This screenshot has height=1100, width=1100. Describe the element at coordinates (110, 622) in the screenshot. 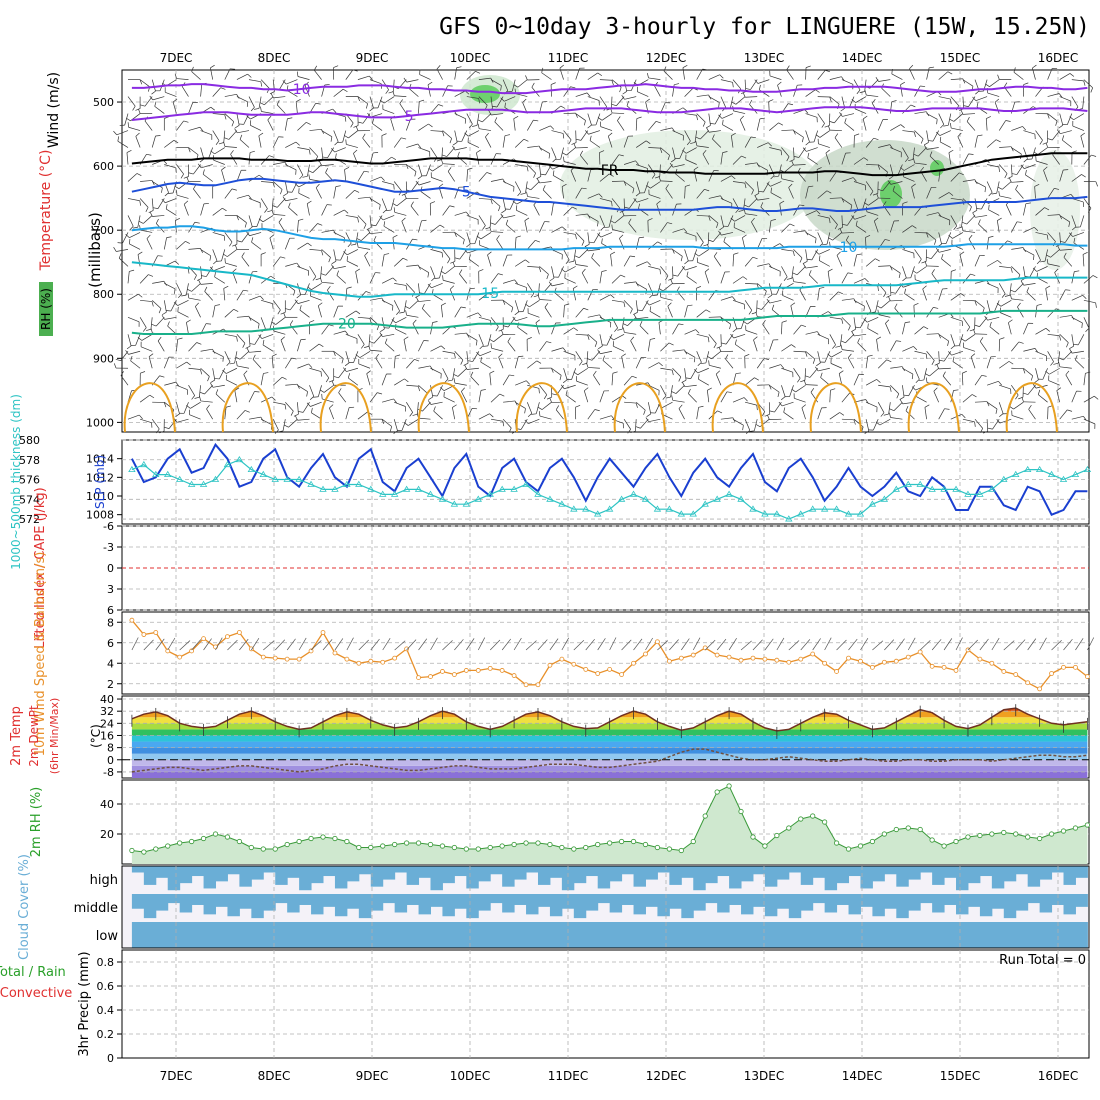

I see `wind10-tick-label: 8` at that location.